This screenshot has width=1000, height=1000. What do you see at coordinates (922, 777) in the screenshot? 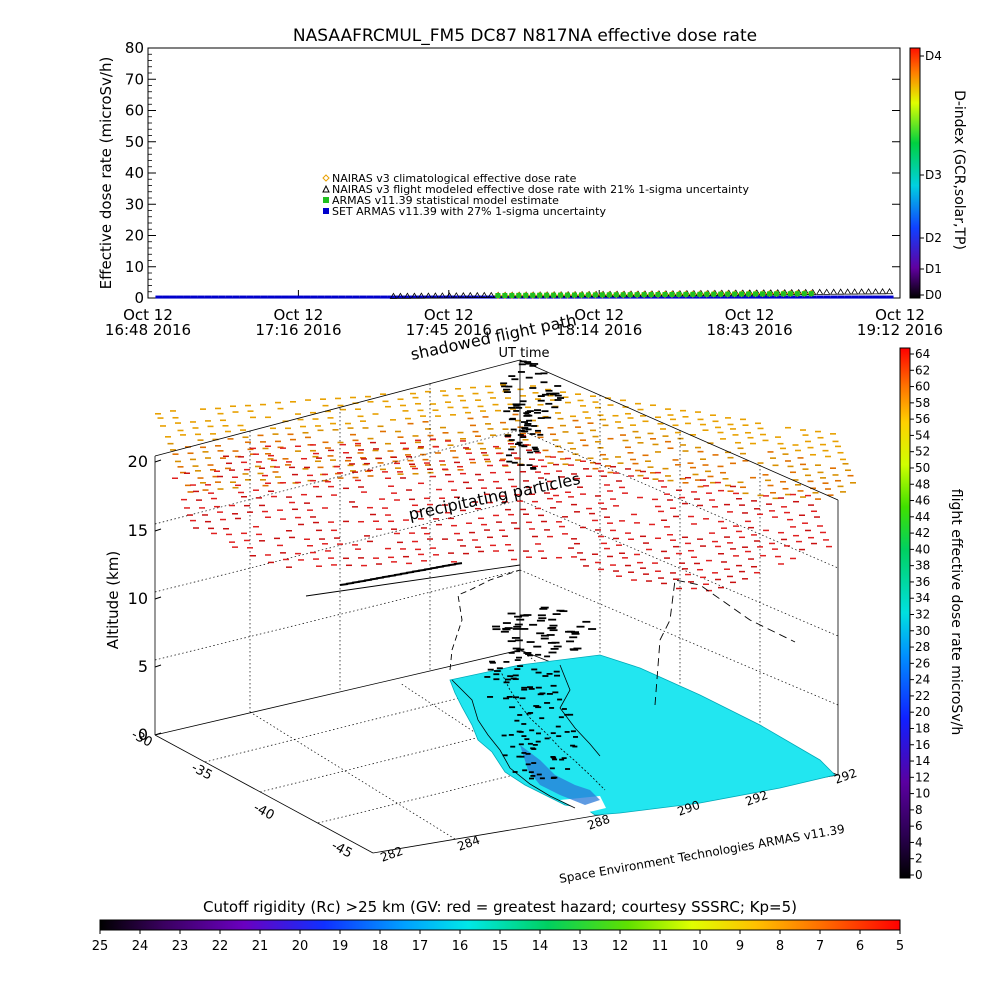
I see `dose-colorbar-tick-label: 12` at bounding box center [922, 777].